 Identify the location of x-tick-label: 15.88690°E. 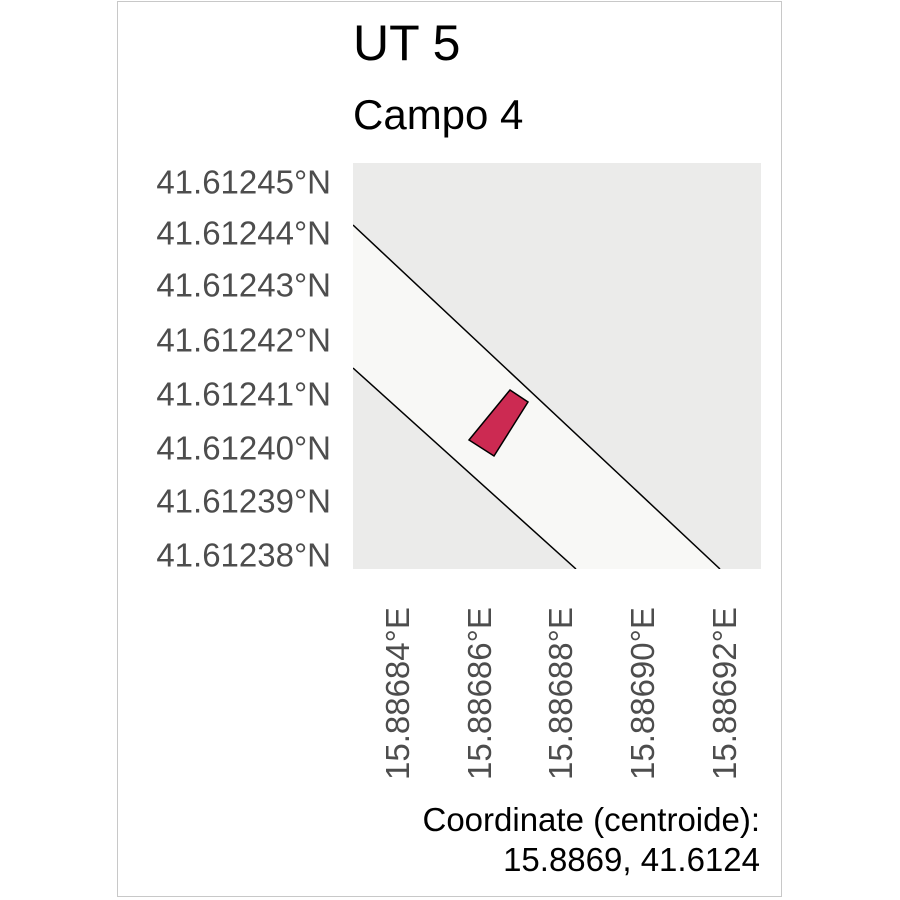
(642, 693).